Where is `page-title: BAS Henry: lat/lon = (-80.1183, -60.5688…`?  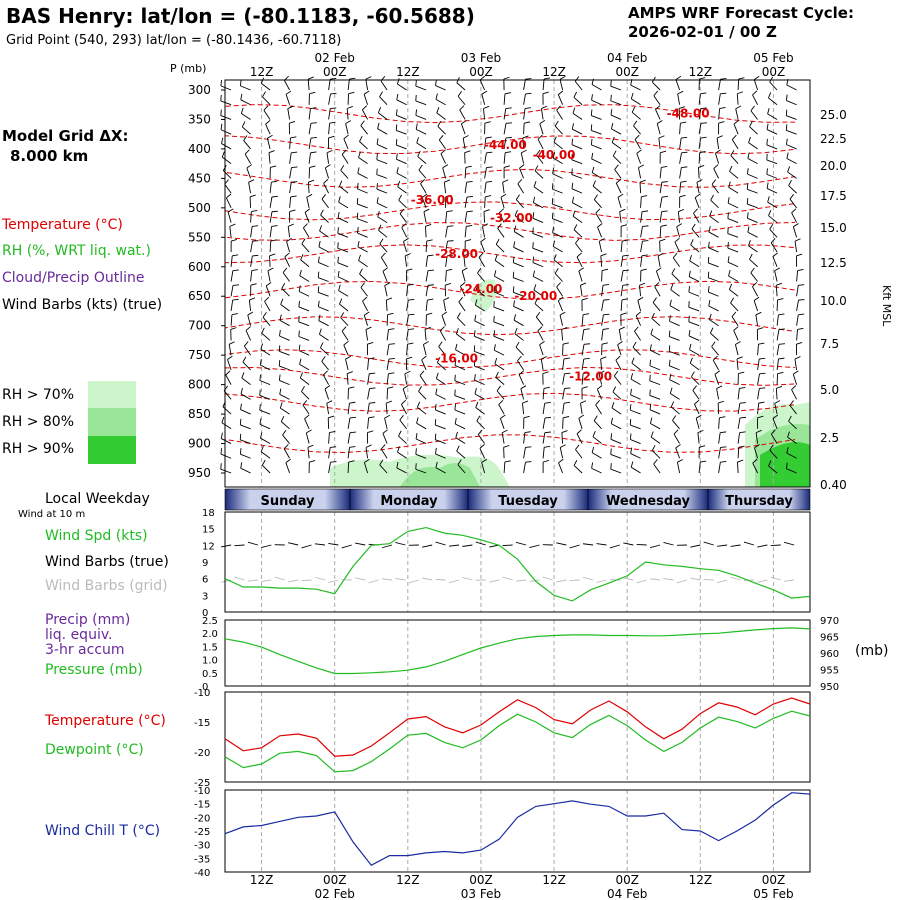 page-title: BAS Henry: lat/lon = (-80.1183, -60.5688… is located at coordinates (240, 16).